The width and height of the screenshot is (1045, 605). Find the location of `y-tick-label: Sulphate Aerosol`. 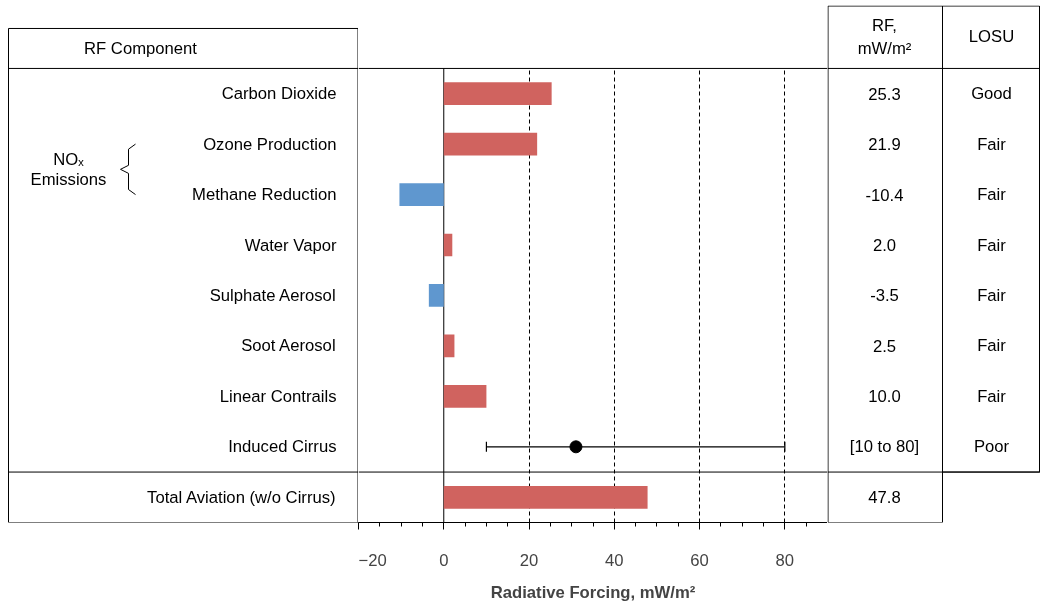

y-tick-label: Sulphate Aerosol is located at coordinates (272, 295).